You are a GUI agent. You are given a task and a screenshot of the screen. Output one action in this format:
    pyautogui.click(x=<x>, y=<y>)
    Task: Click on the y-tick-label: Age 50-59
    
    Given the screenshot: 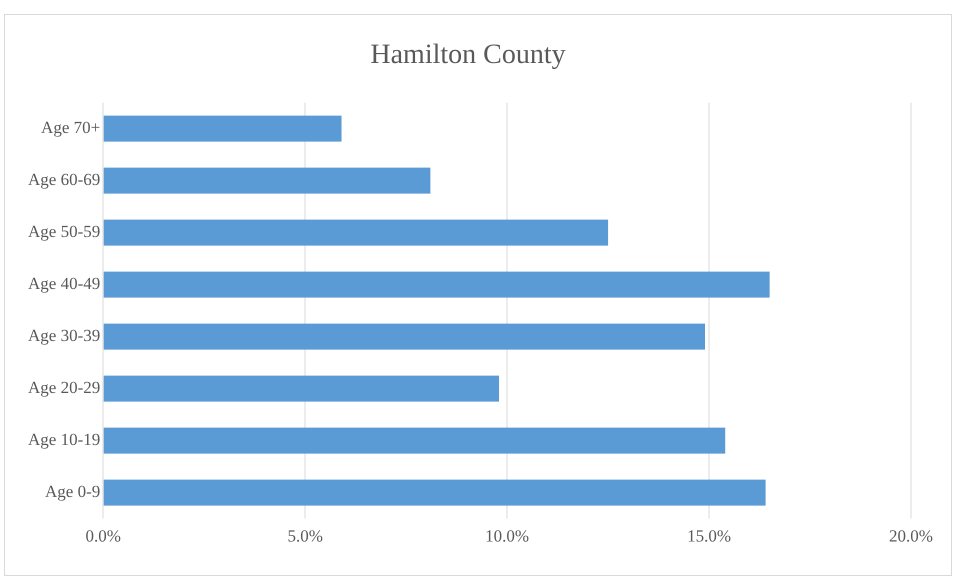 What is the action you would take?
    pyautogui.click(x=64, y=232)
    